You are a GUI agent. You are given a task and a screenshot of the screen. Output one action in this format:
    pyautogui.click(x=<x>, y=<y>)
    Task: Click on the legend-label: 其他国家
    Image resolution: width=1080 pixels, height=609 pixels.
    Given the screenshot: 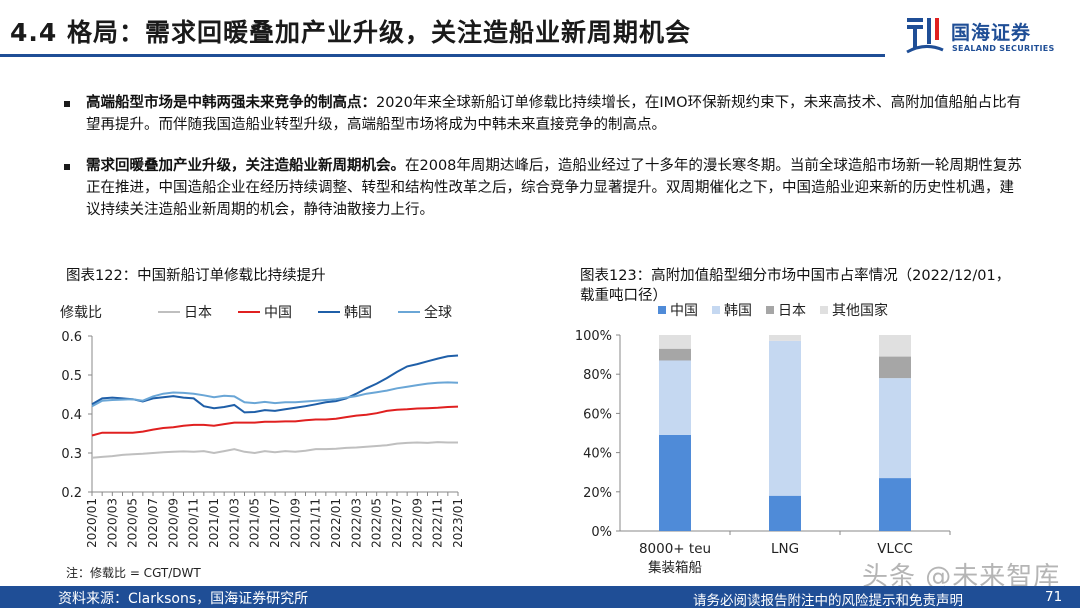 What is the action you would take?
    pyautogui.click(x=860, y=310)
    